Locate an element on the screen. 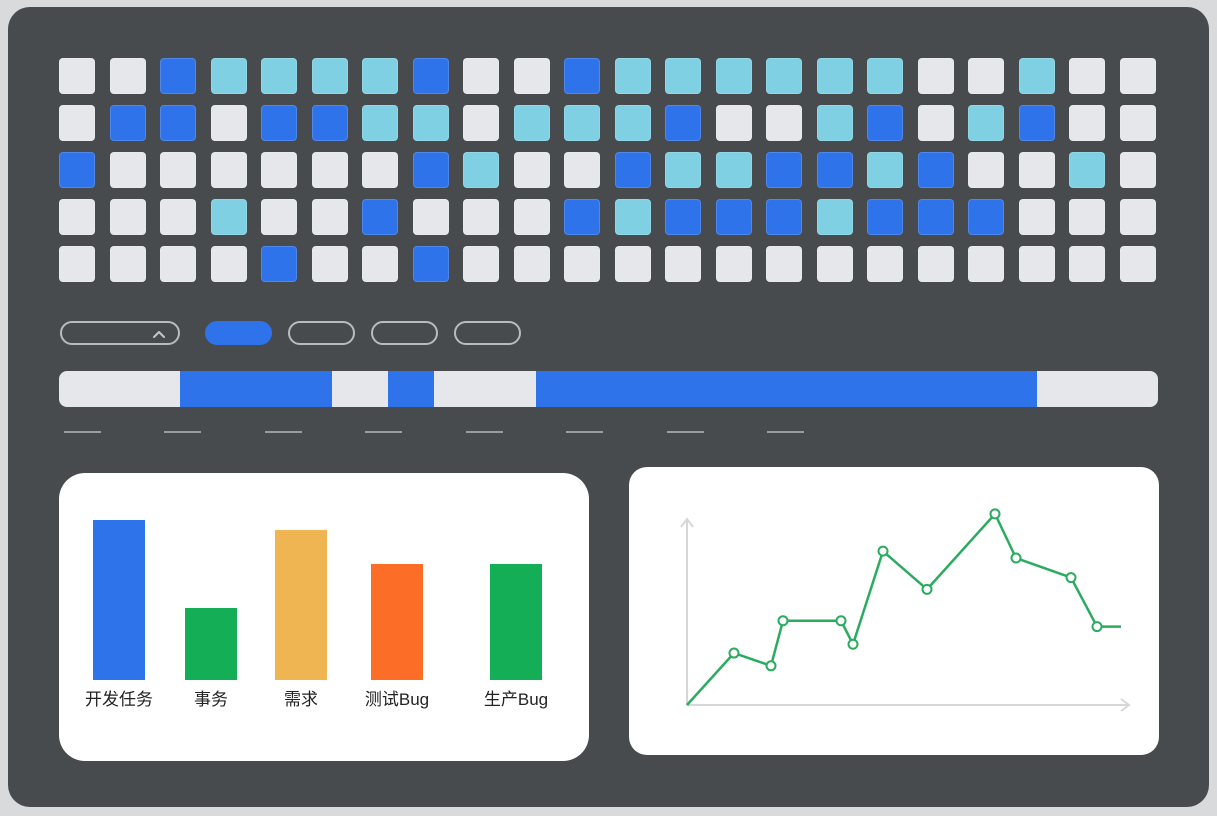 Image resolution: width=1217 pixels, height=816 pixels. x-tick-label: 生产Bug is located at coordinates (516, 699).